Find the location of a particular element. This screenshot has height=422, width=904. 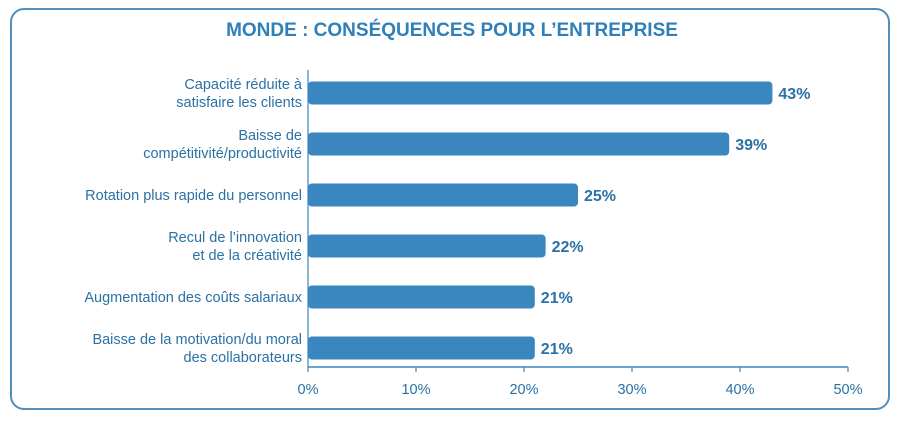

x-tick-label: 40% is located at coordinates (739, 390).